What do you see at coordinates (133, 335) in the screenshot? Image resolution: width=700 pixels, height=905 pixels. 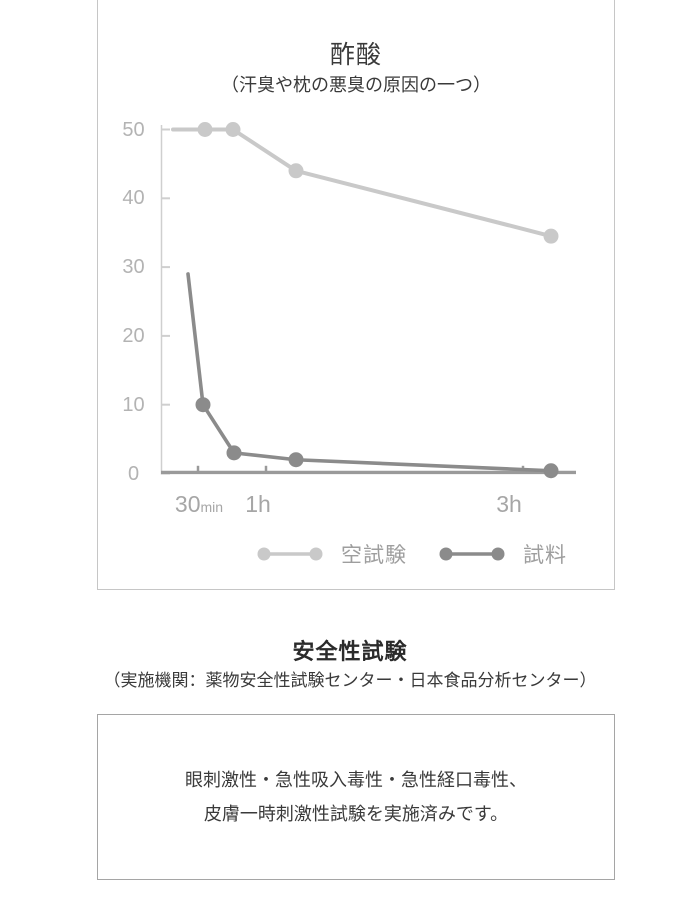 I see `y-tick-label: 20` at bounding box center [133, 335].